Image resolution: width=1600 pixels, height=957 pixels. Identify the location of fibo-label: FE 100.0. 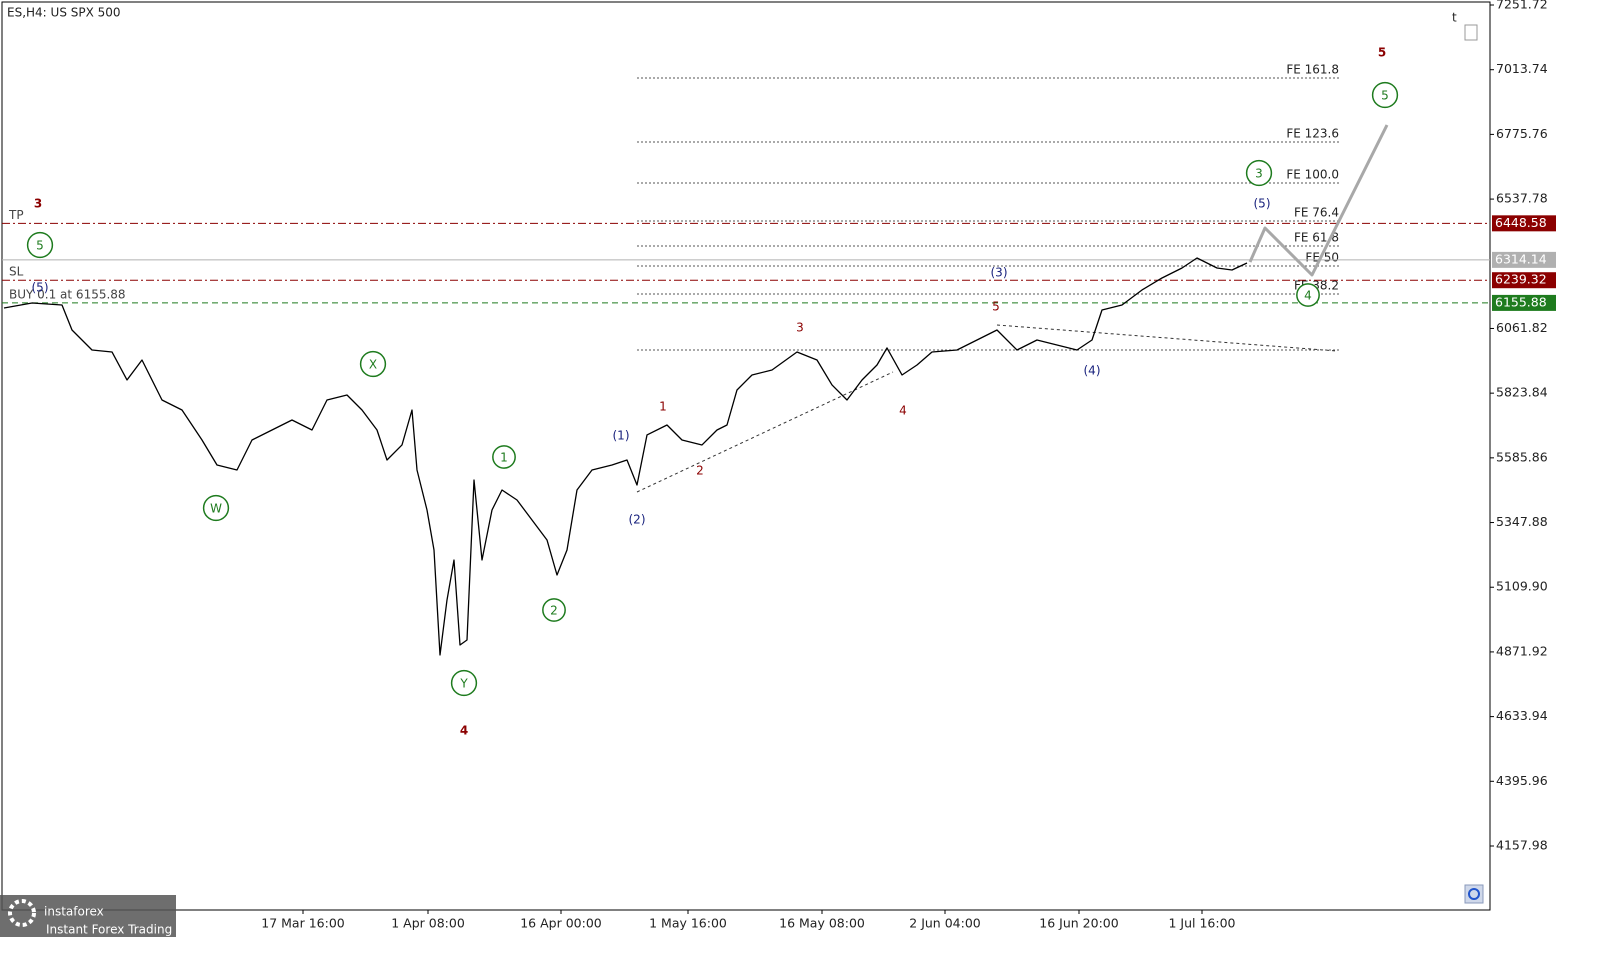
(1312, 174).